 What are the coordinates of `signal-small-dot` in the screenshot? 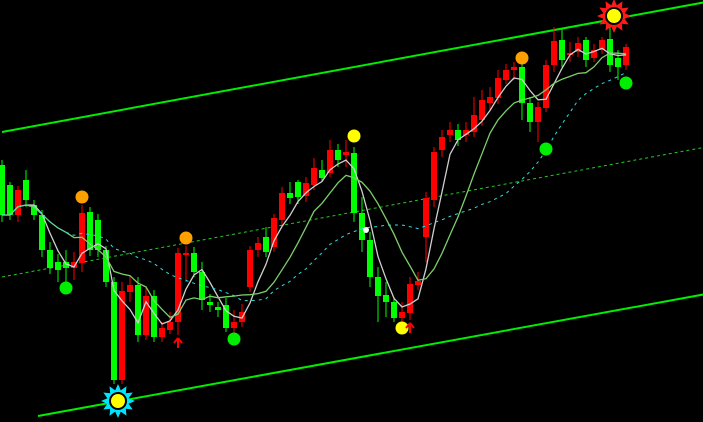 It's located at (366, 230).